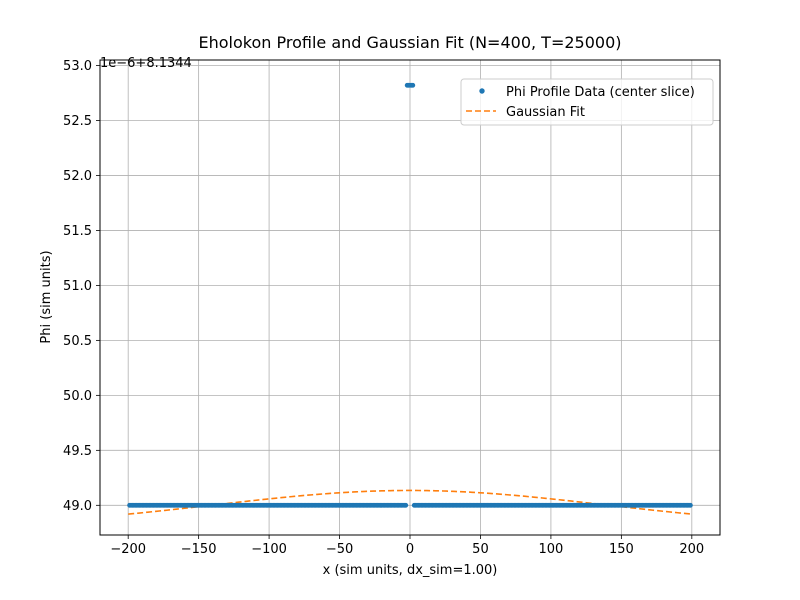 Image resolution: width=800 pixels, height=600 pixels. Describe the element at coordinates (480, 549) in the screenshot. I see `x-tick-label: 50` at that location.